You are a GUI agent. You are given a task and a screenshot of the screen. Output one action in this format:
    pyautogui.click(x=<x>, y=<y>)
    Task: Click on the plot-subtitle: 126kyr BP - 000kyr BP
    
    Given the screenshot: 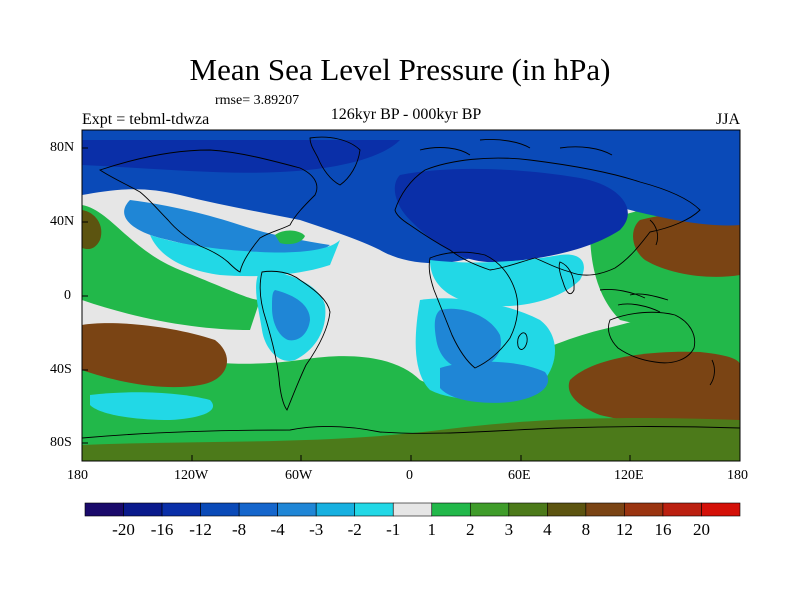 What is the action you would take?
    pyautogui.click(x=406, y=114)
    